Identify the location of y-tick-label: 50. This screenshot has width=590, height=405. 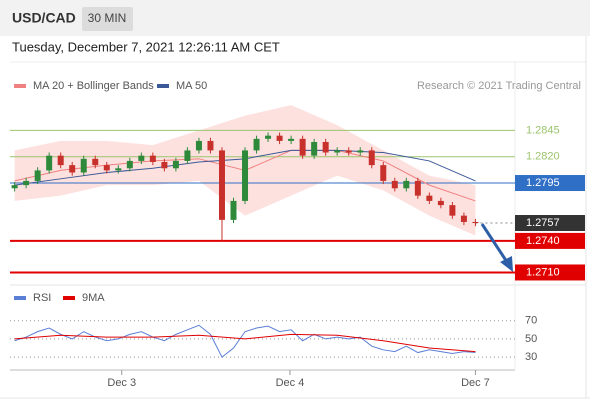
(531, 339).